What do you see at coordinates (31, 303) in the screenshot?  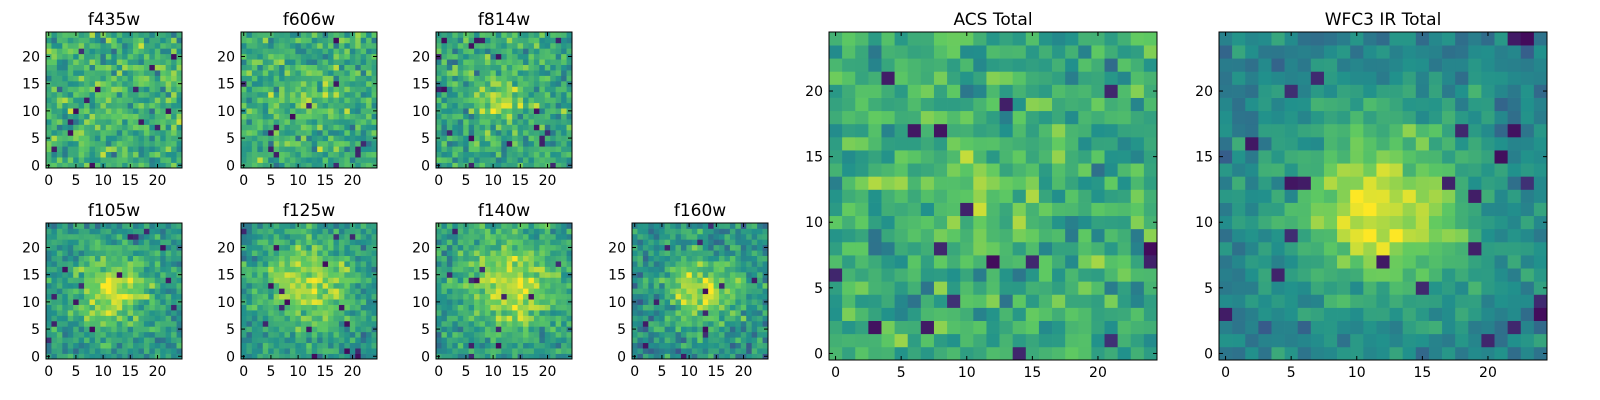 I see `y-tick-label: 10` at bounding box center [31, 303].